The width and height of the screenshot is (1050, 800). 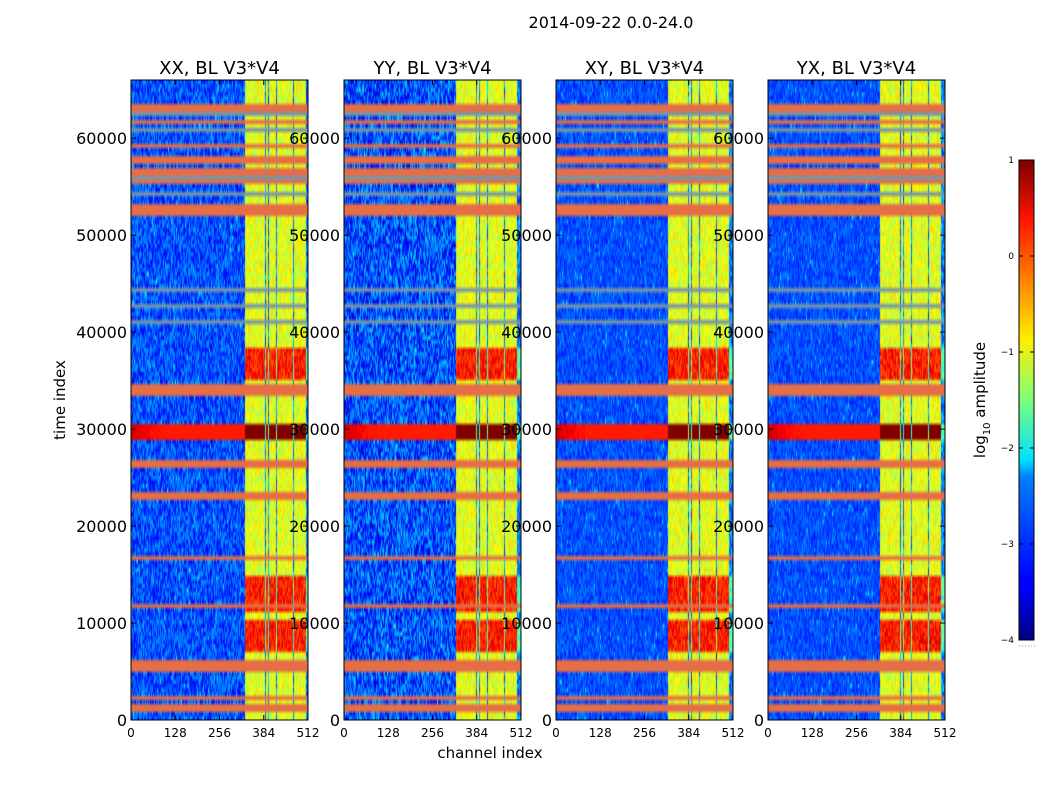 What do you see at coordinates (219, 68) in the screenshot?
I see `panel-title-0: XX, BL V3*V4` at bounding box center [219, 68].